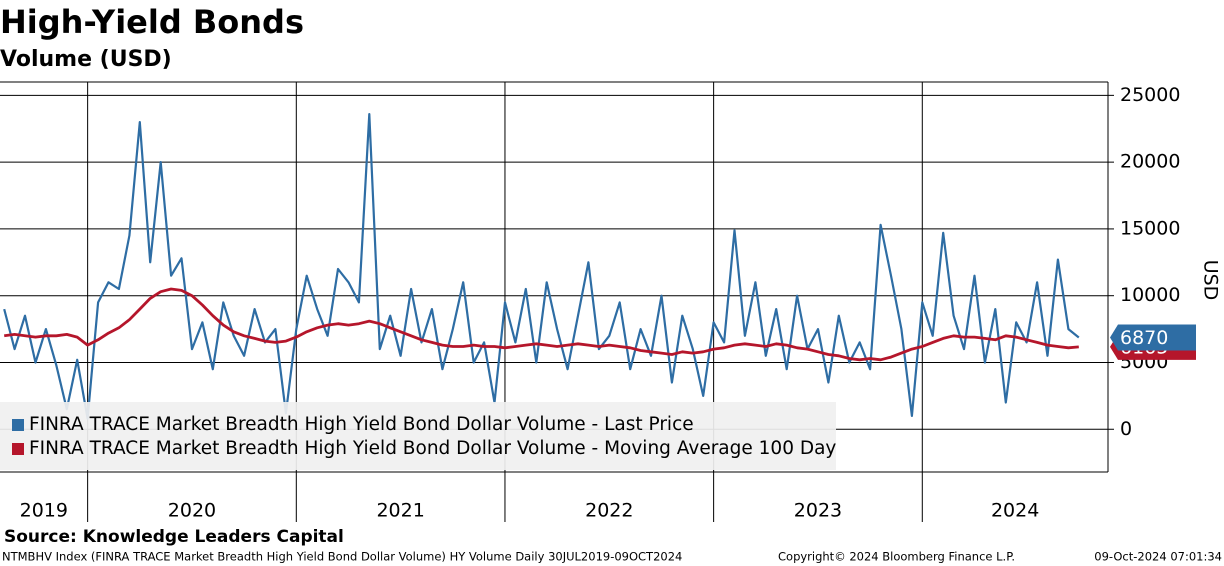 The image size is (1224, 566). What do you see at coordinates (86, 59) in the screenshot?
I see `chart-subtitle: Volume (USD)` at bounding box center [86, 59].